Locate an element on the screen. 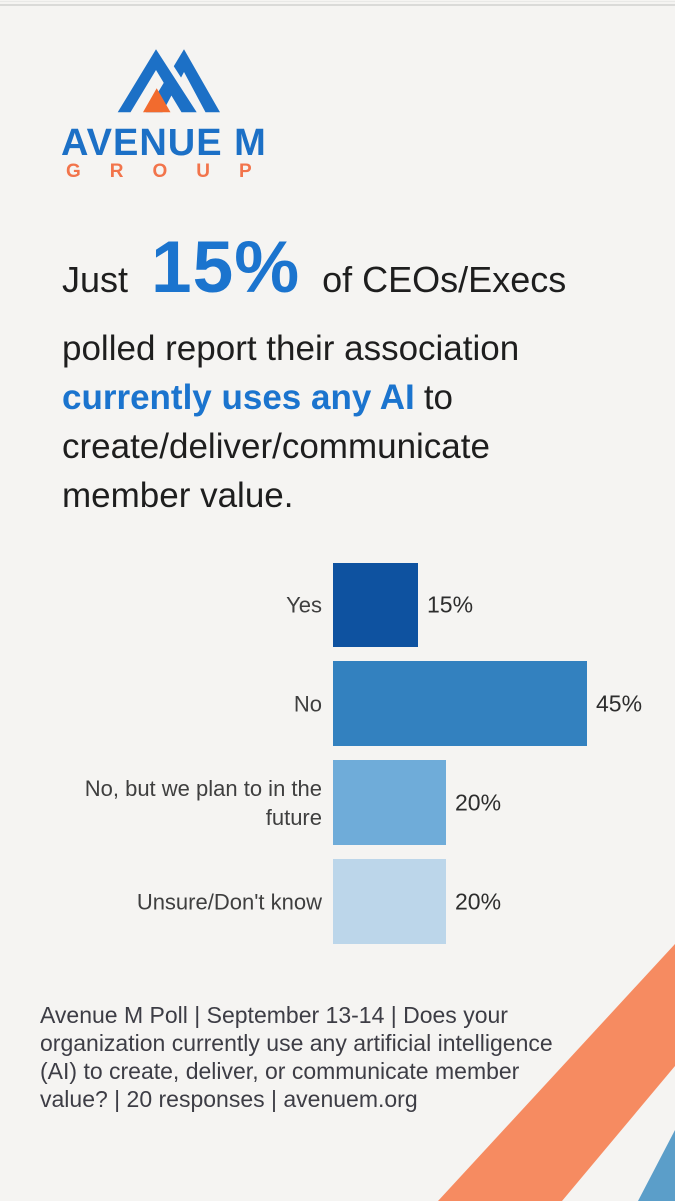  headline-prefix: Just is located at coordinates (95, 279).